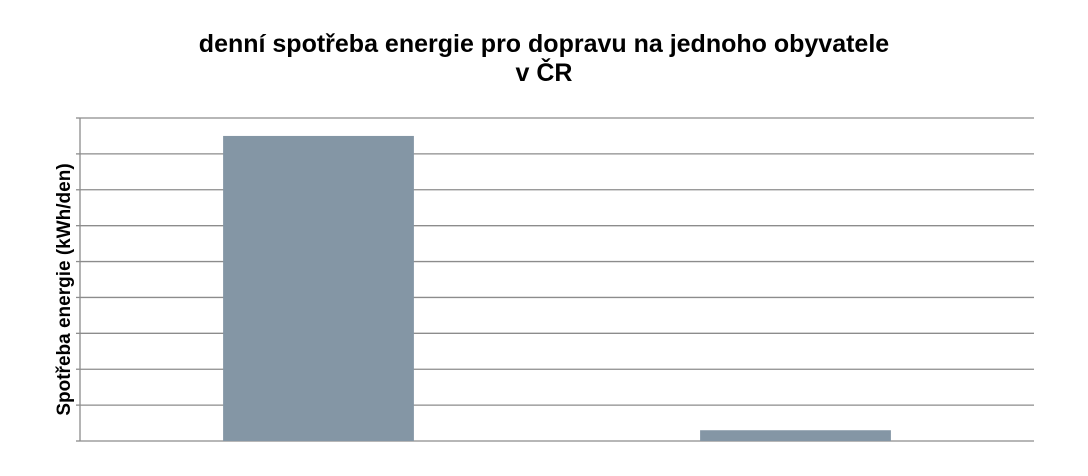  Describe the element at coordinates (78, 279) in the screenshot. I see `axes` at that location.